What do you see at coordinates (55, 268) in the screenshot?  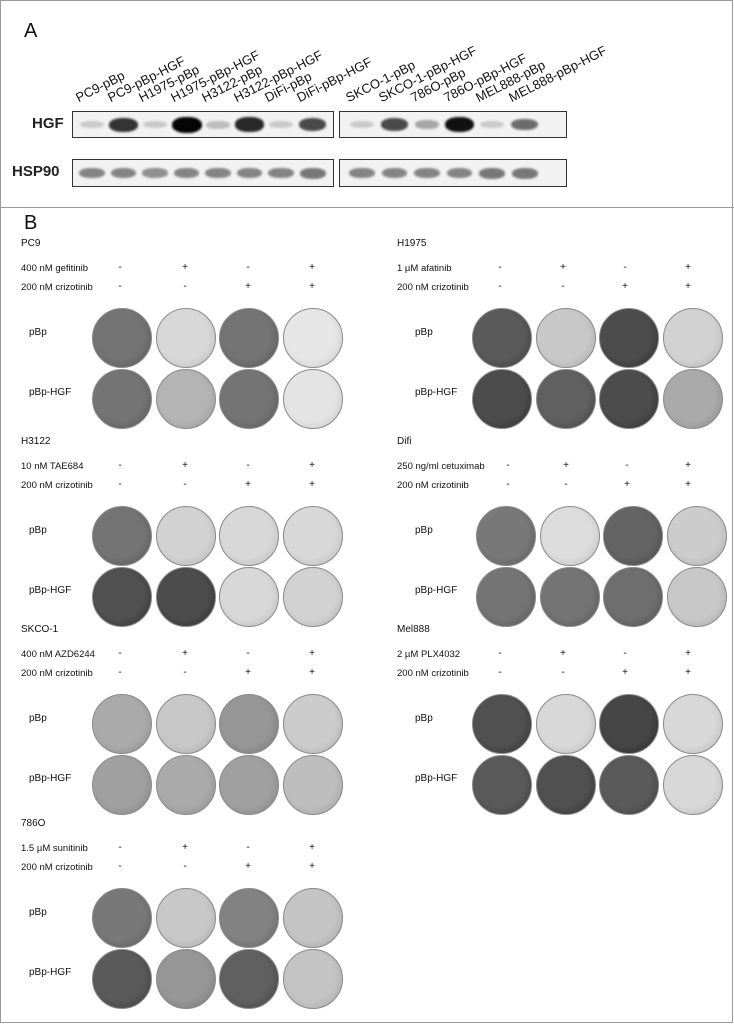 I see `drug-label: 400 nM gefitinib` at bounding box center [55, 268].